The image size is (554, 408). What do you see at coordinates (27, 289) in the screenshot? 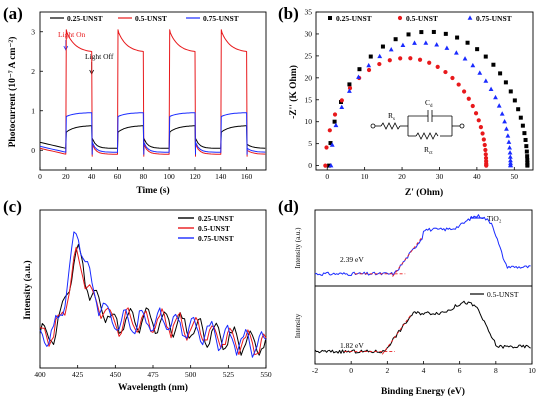
I see `panel-c-ylabel: Intensity (a.u.)` at bounding box center [27, 289].